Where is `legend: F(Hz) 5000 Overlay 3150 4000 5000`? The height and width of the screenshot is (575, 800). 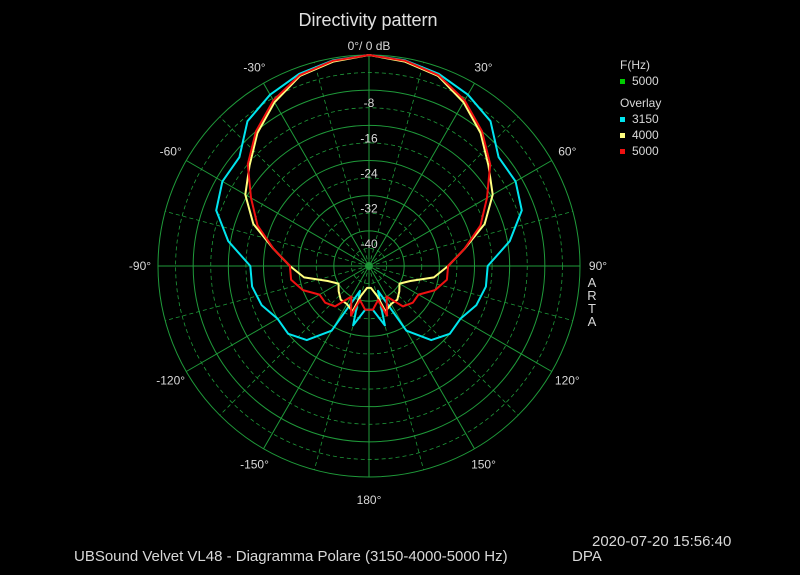
legend: F(Hz) 5000 Overlay 3150 4000 5000 is located at coordinates (640, 108).